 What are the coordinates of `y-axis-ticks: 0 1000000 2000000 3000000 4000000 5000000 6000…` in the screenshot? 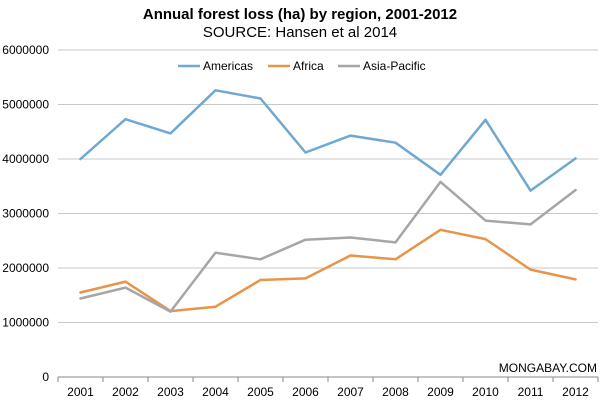 It's located at (25, 213).